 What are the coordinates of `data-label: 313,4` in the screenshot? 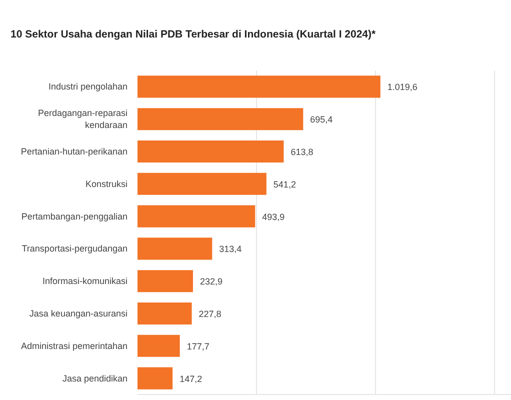 It's located at (230, 249).